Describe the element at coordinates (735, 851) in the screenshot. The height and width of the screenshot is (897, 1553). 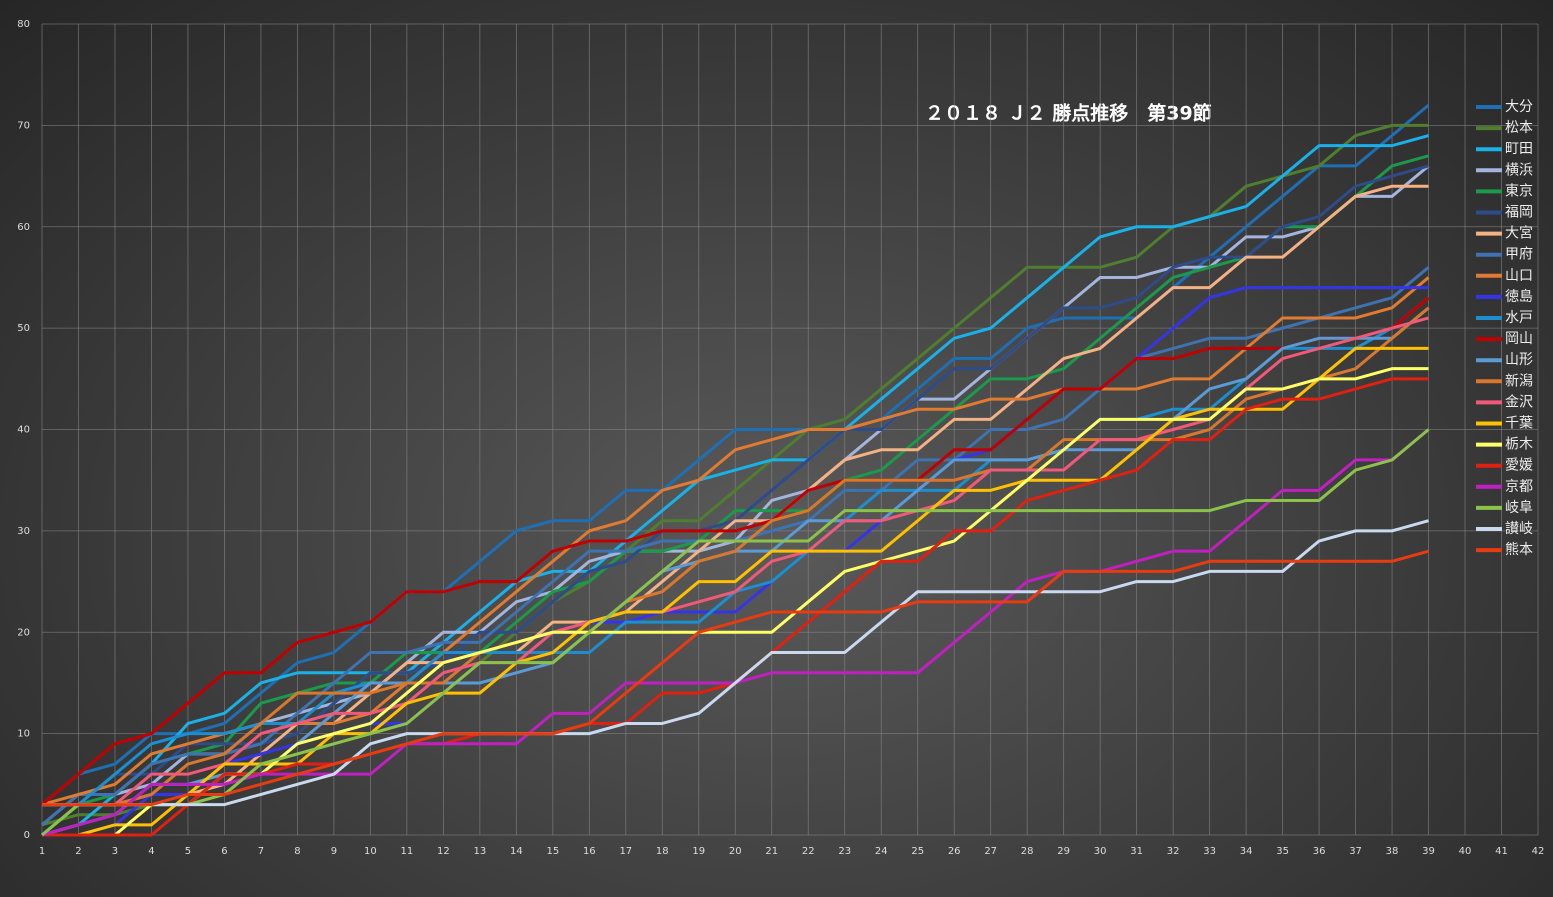
I see `x-tick-label: 20` at that location.